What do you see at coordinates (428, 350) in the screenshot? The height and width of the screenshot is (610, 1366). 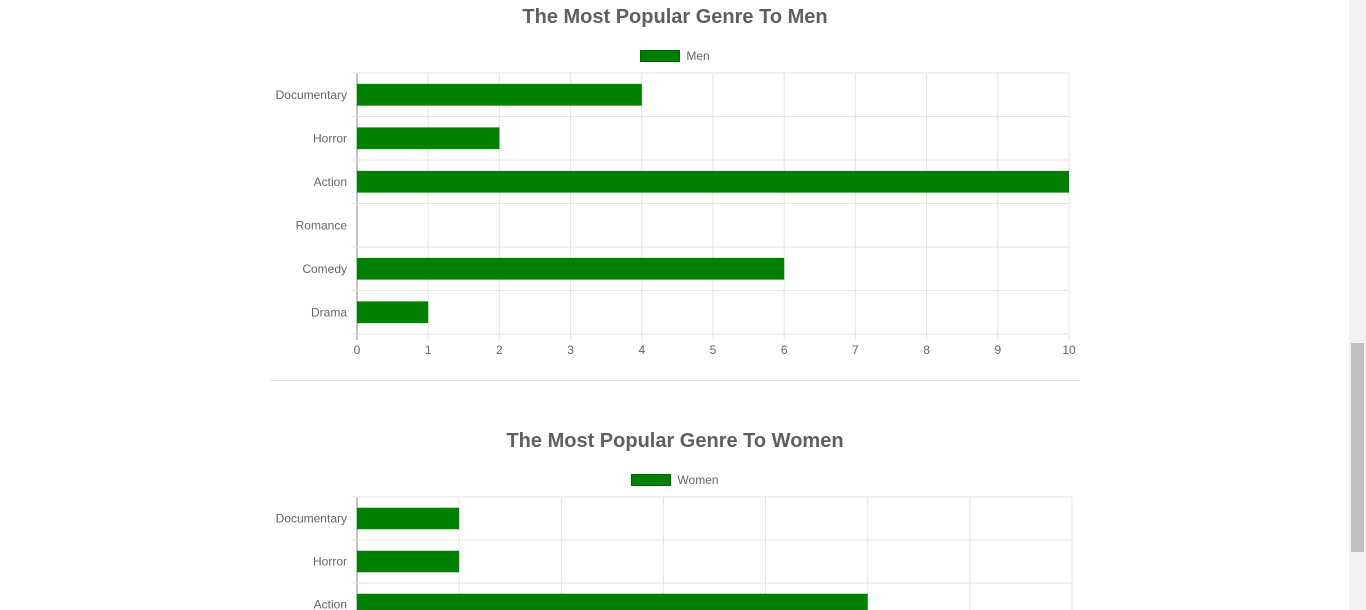 I see `men-x-tick-label: 1` at bounding box center [428, 350].